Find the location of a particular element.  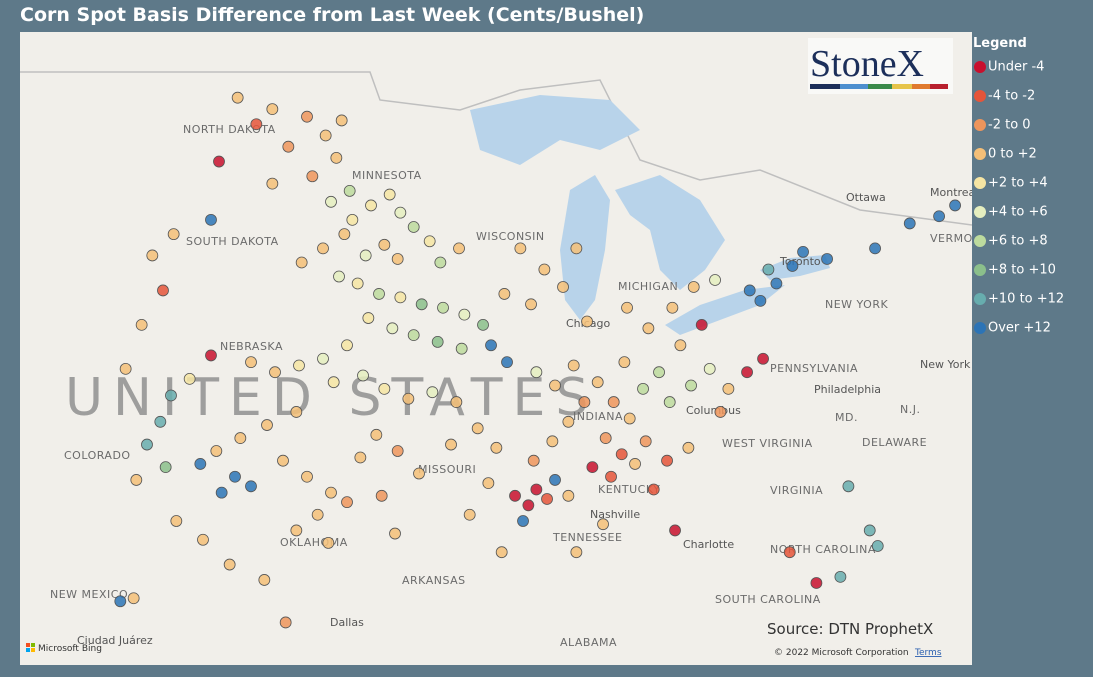

terms-link: Terms is located at coordinates (928, 653).